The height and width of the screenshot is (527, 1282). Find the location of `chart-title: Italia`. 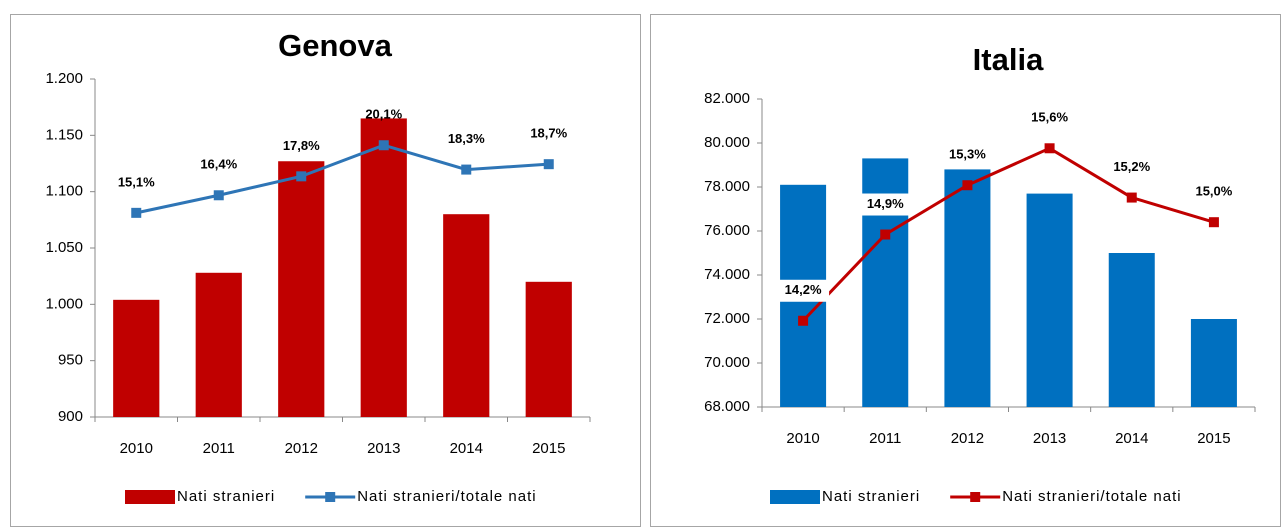

chart-title: Italia is located at coordinates (1008, 59).